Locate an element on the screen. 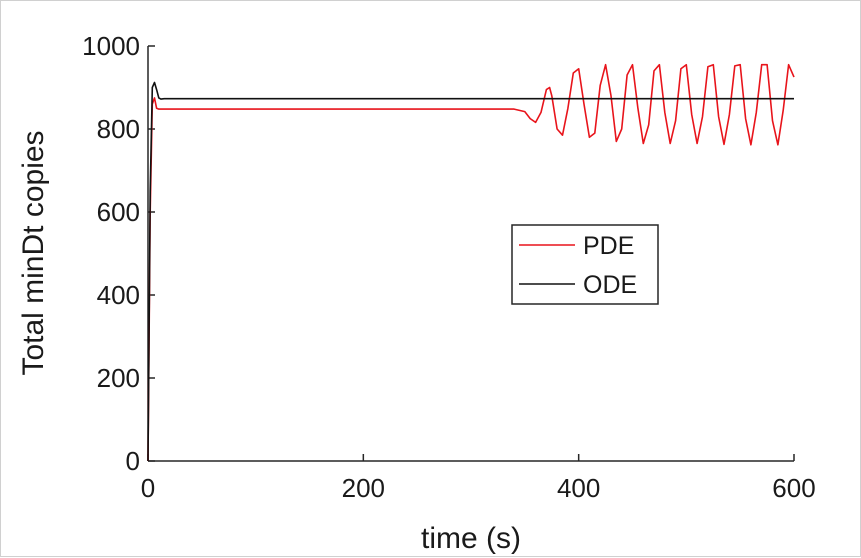  legend-box is located at coordinates (585, 264).